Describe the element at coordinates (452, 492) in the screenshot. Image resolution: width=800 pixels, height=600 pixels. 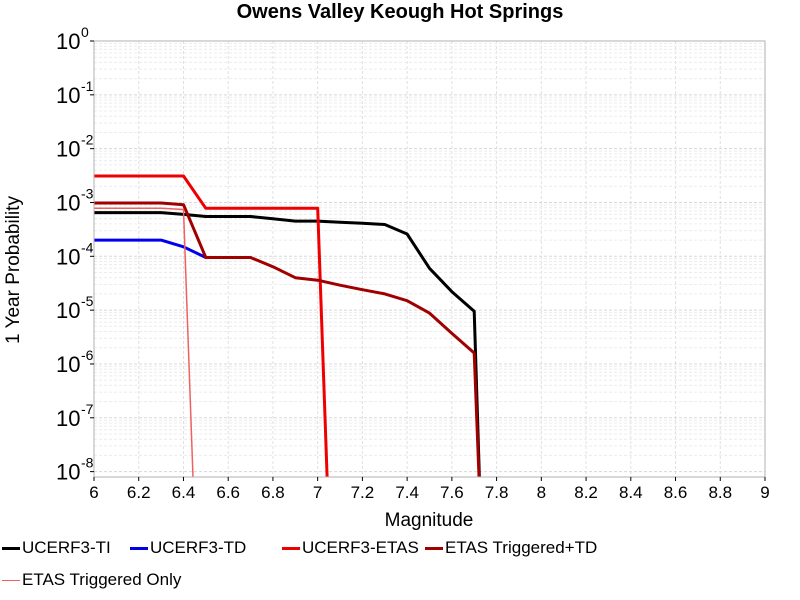
I see `x-tick-label: 7.6` at that location.